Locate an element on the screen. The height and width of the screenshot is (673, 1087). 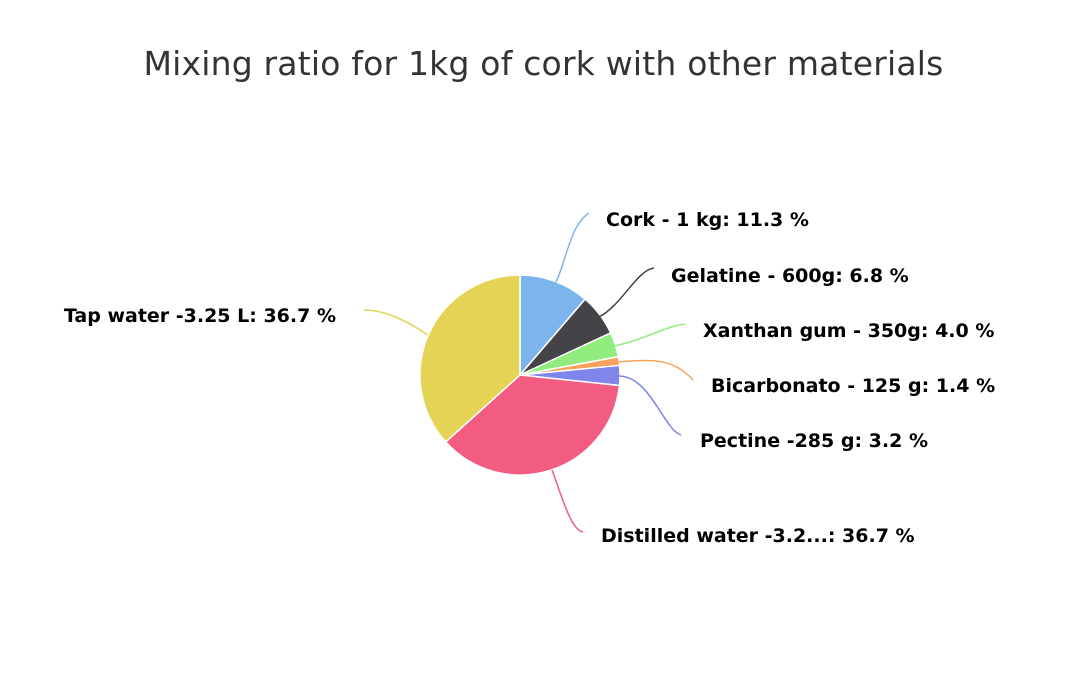
pie-slices is located at coordinates (520, 375).